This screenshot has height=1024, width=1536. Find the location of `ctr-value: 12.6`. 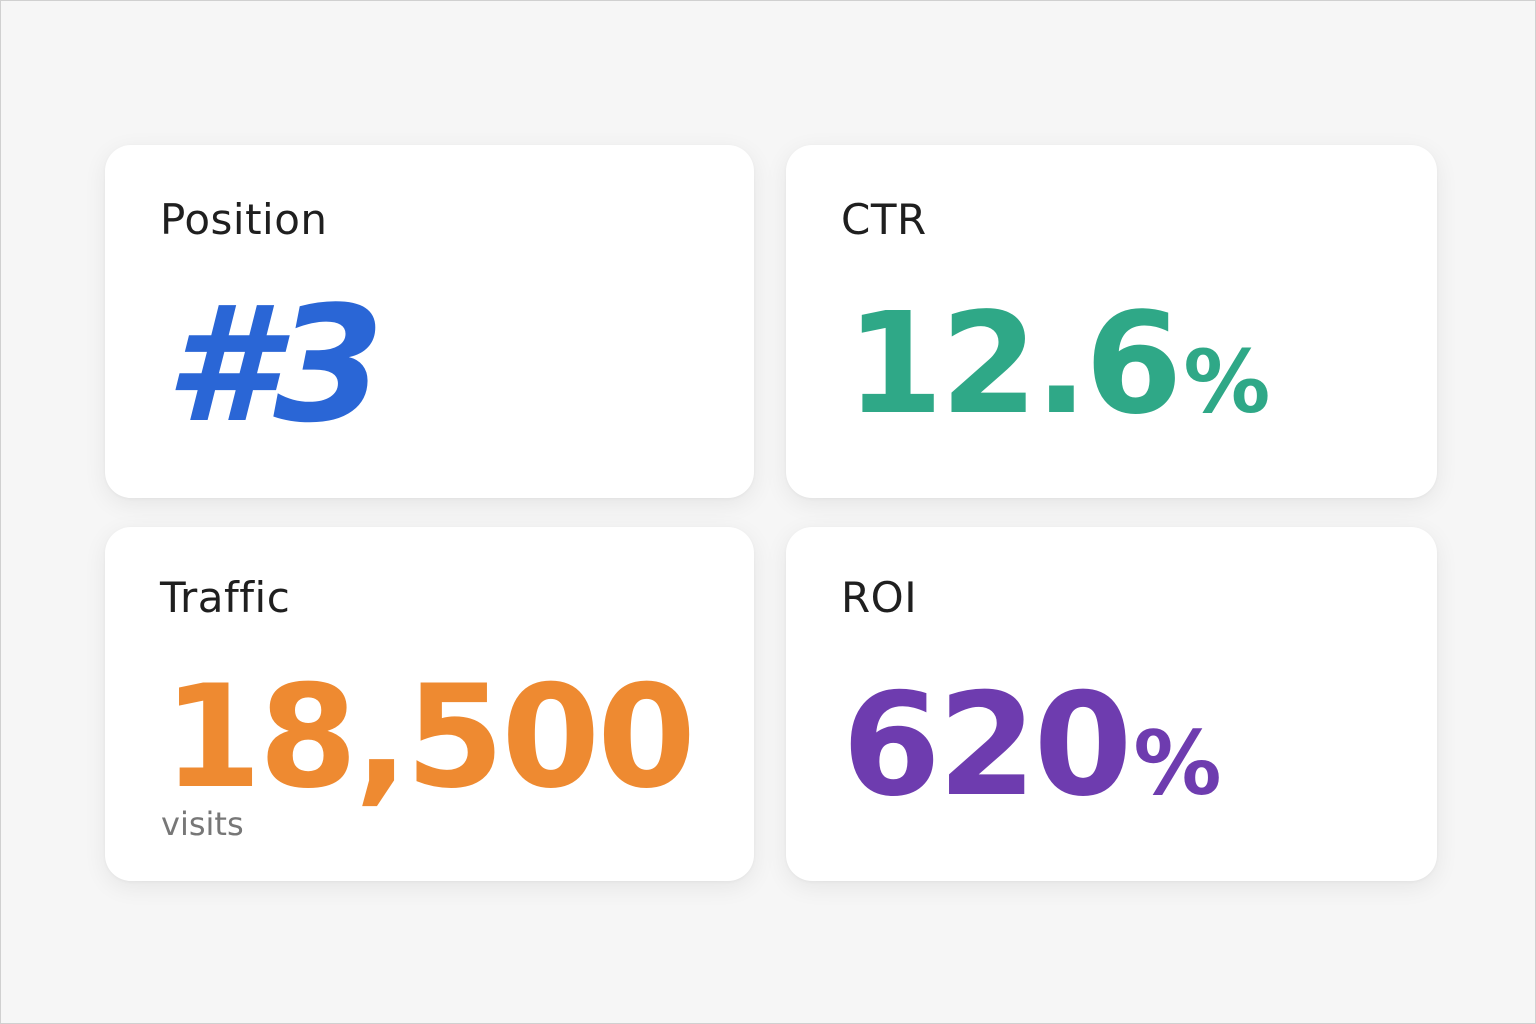

ctr-value: 12.6 is located at coordinates (1014, 364).